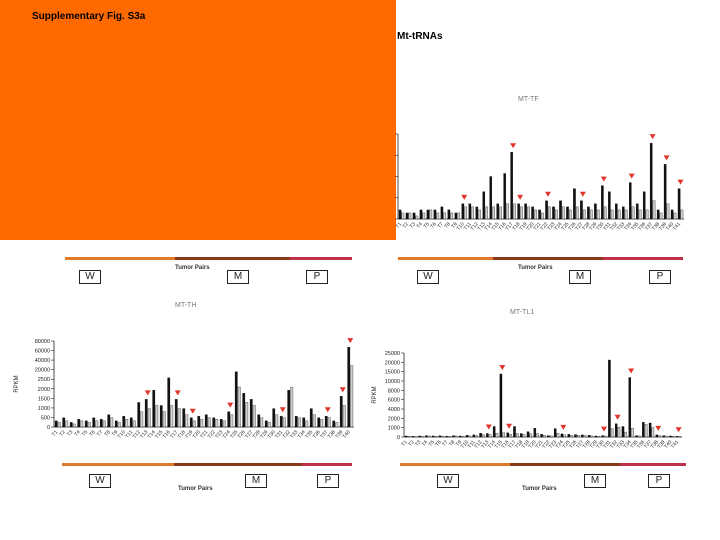 This screenshot has width=720, height=540. What do you see at coordinates (468, 226) in the screenshot?
I see `x-tick-label: T11` at bounding box center [468, 226].